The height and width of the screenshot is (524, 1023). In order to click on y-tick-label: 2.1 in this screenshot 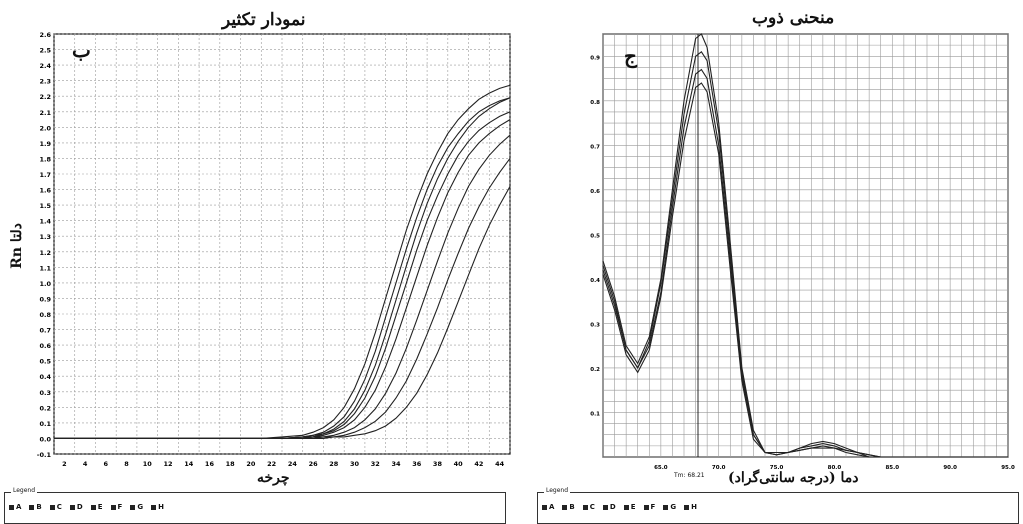, I will do `click(45, 113)`.